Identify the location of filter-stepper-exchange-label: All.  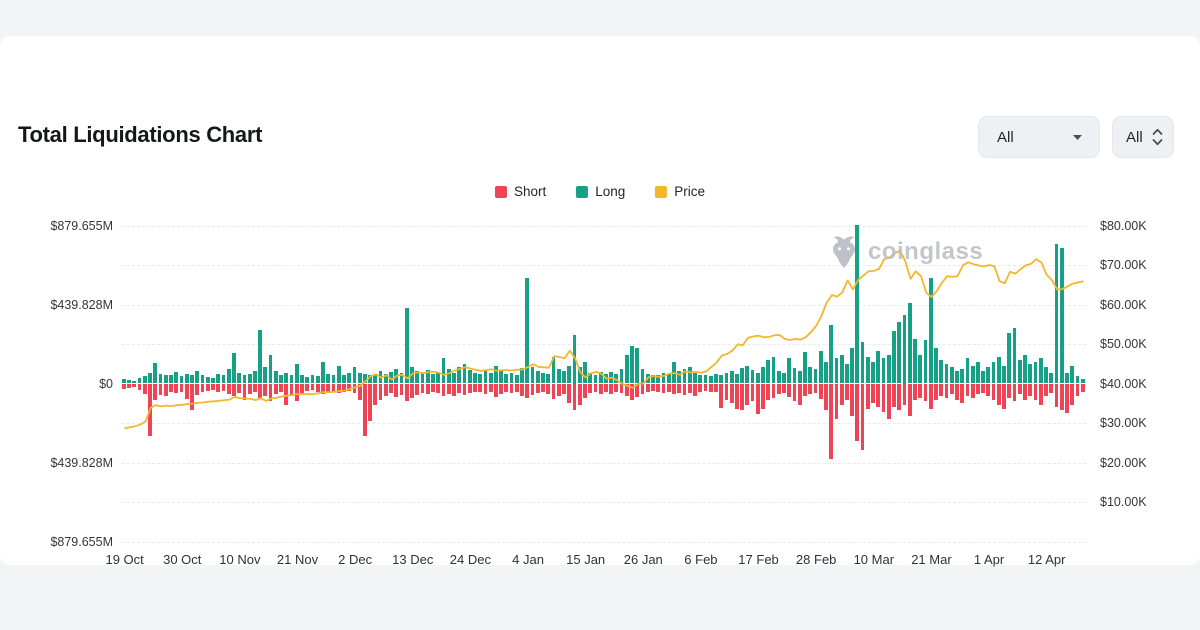
(1134, 137).